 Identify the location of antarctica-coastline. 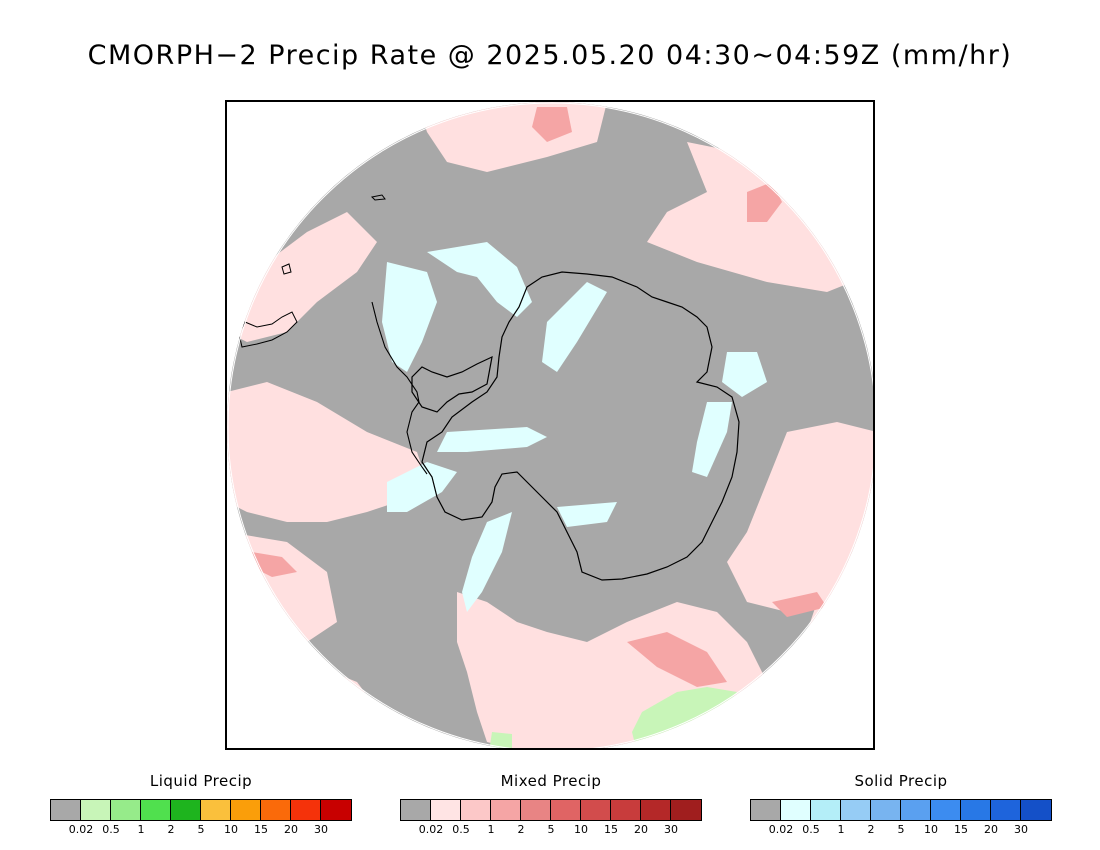
(580, 426).